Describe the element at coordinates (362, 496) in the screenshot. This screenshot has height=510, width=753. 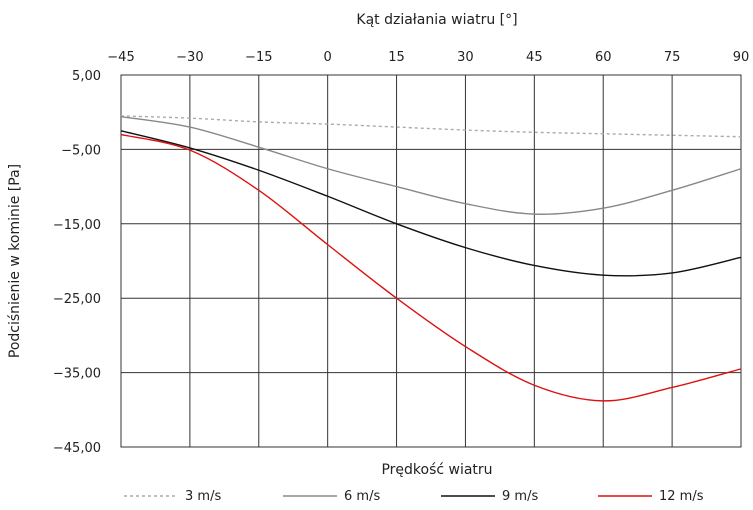
I see `legend-label: 6 m/s` at that location.